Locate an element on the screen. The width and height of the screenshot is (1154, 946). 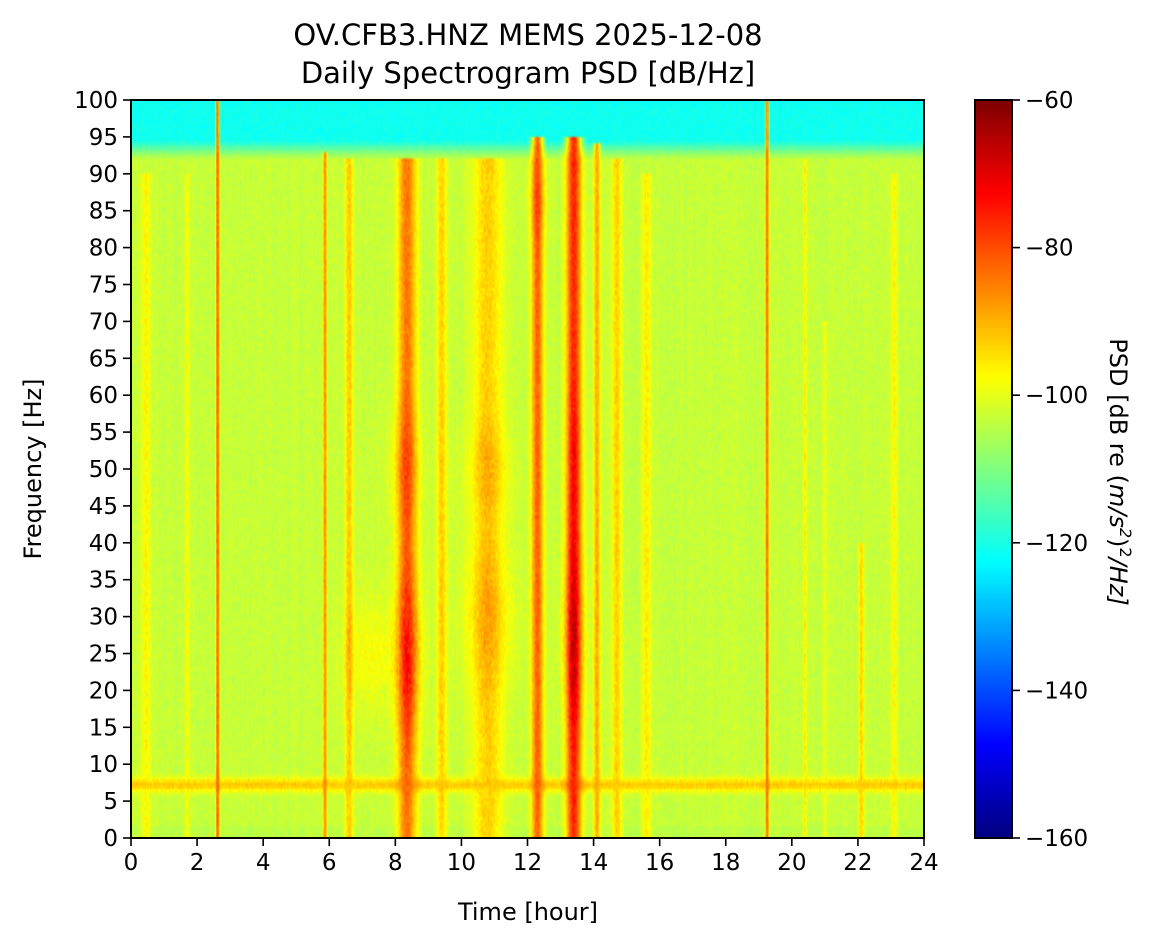
y-tick-label: 95 is located at coordinates (103, 138).